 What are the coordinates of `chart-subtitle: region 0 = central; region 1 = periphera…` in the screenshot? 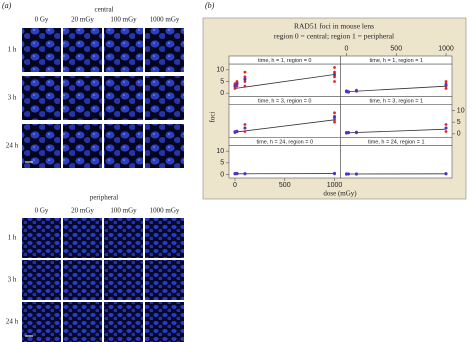 It's located at (334, 36).